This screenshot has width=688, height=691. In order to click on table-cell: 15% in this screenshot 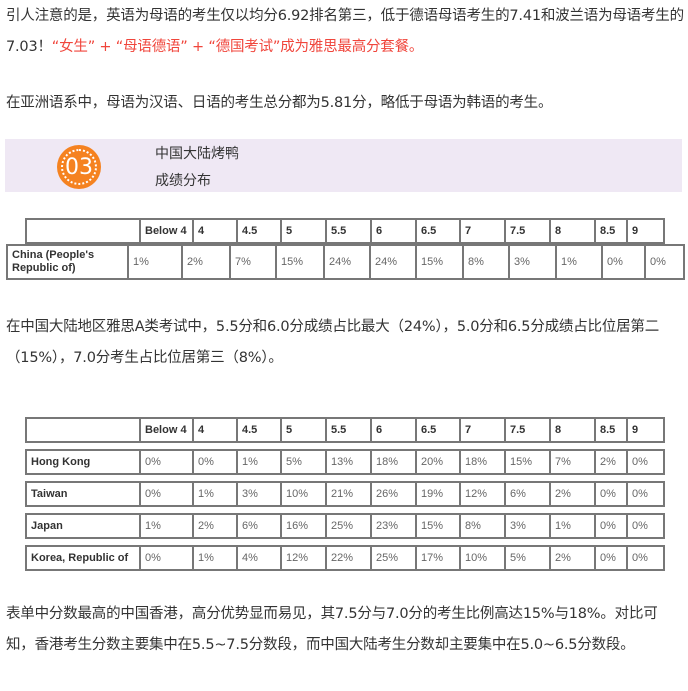, I will do `click(527, 462)`.